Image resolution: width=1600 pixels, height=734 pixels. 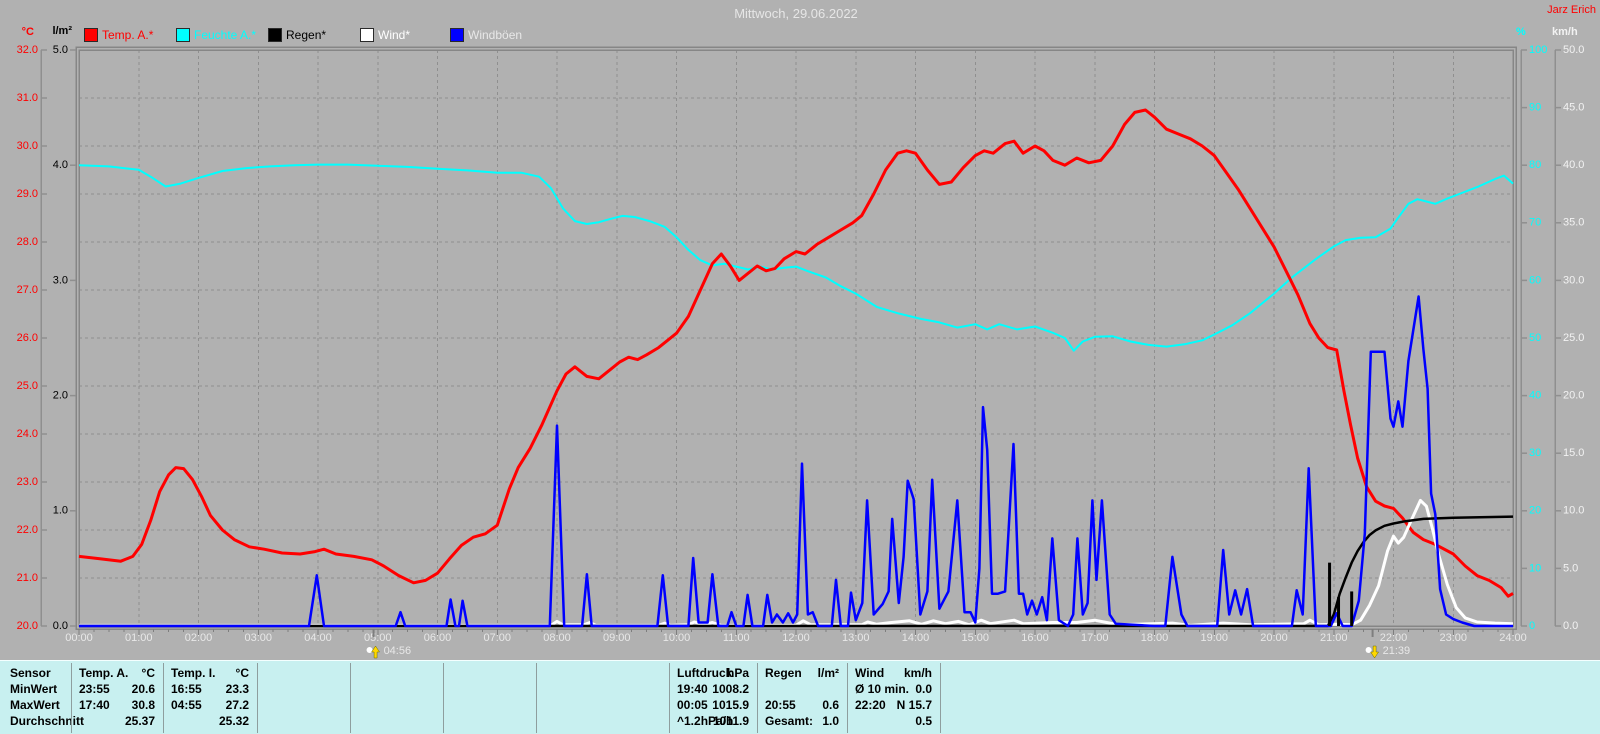 What do you see at coordinates (128, 35) in the screenshot?
I see `legend-label: Temp. A.*` at bounding box center [128, 35].